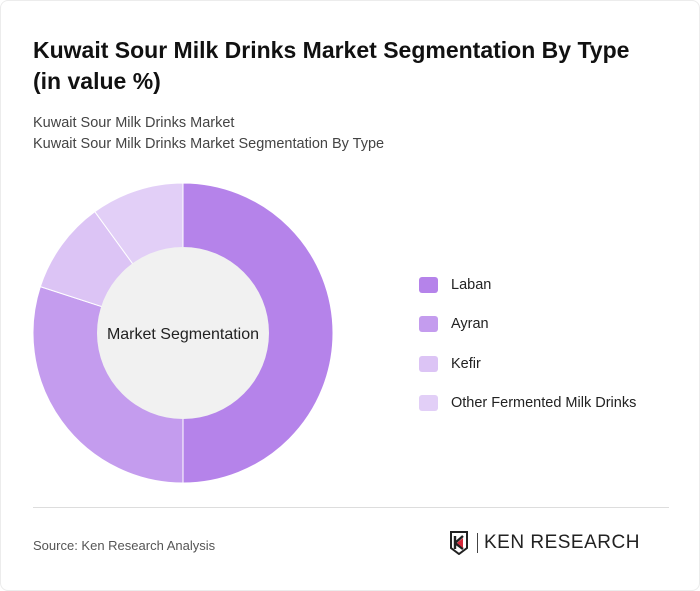 The image size is (700, 591). Describe the element at coordinates (471, 284) in the screenshot. I see `legend-label: Laban` at that location.